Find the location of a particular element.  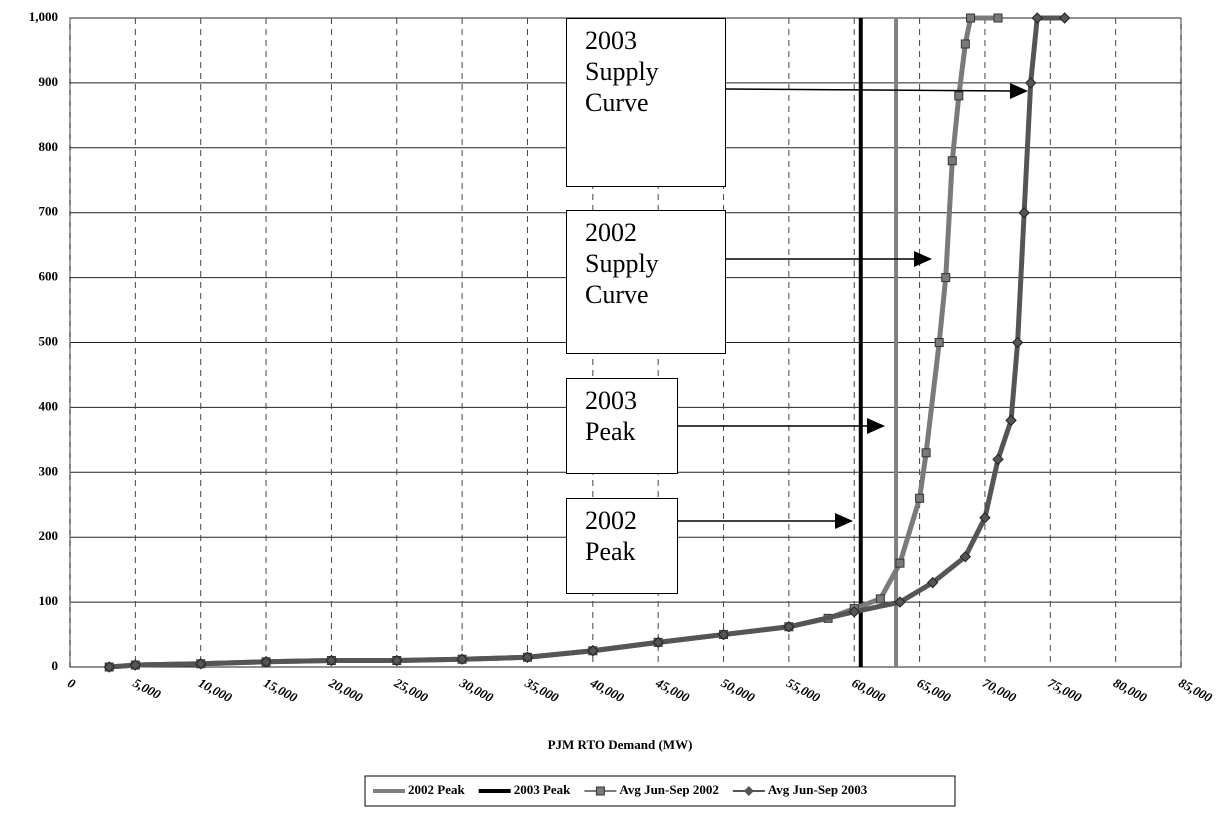

x-tick-label: 50,000 is located at coordinates (738, 690).